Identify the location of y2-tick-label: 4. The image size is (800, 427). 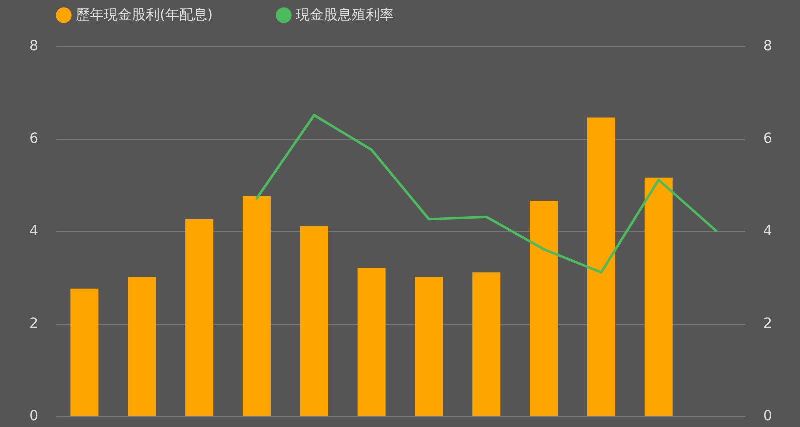
(768, 232).